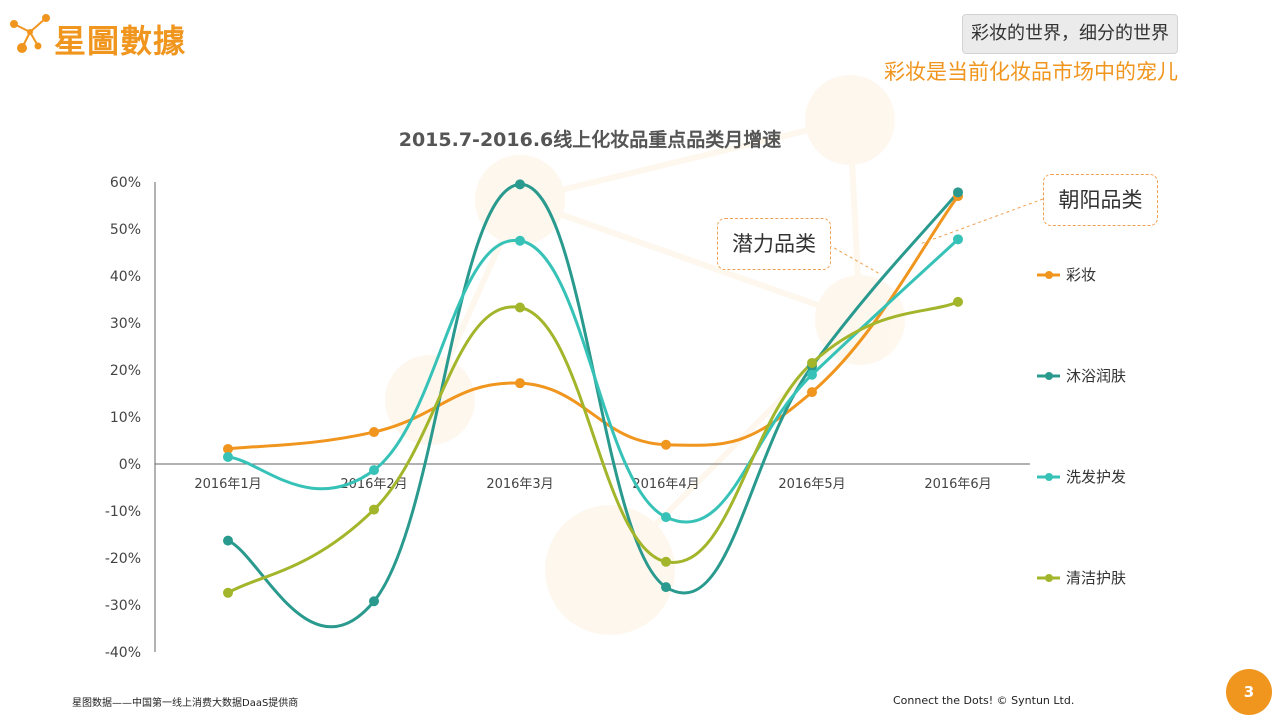 The height and width of the screenshot is (720, 1280). Describe the element at coordinates (984, 700) in the screenshot. I see `footer-right: Connect the Dots! © Syntun Ltd.` at that location.